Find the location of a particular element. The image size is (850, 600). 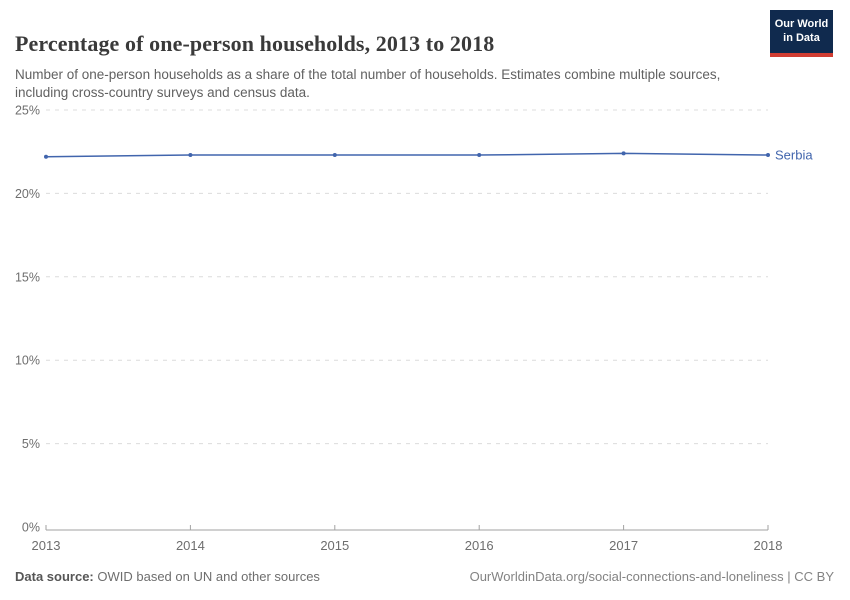

x-axis-tick-label: 2017 is located at coordinates (623, 545).